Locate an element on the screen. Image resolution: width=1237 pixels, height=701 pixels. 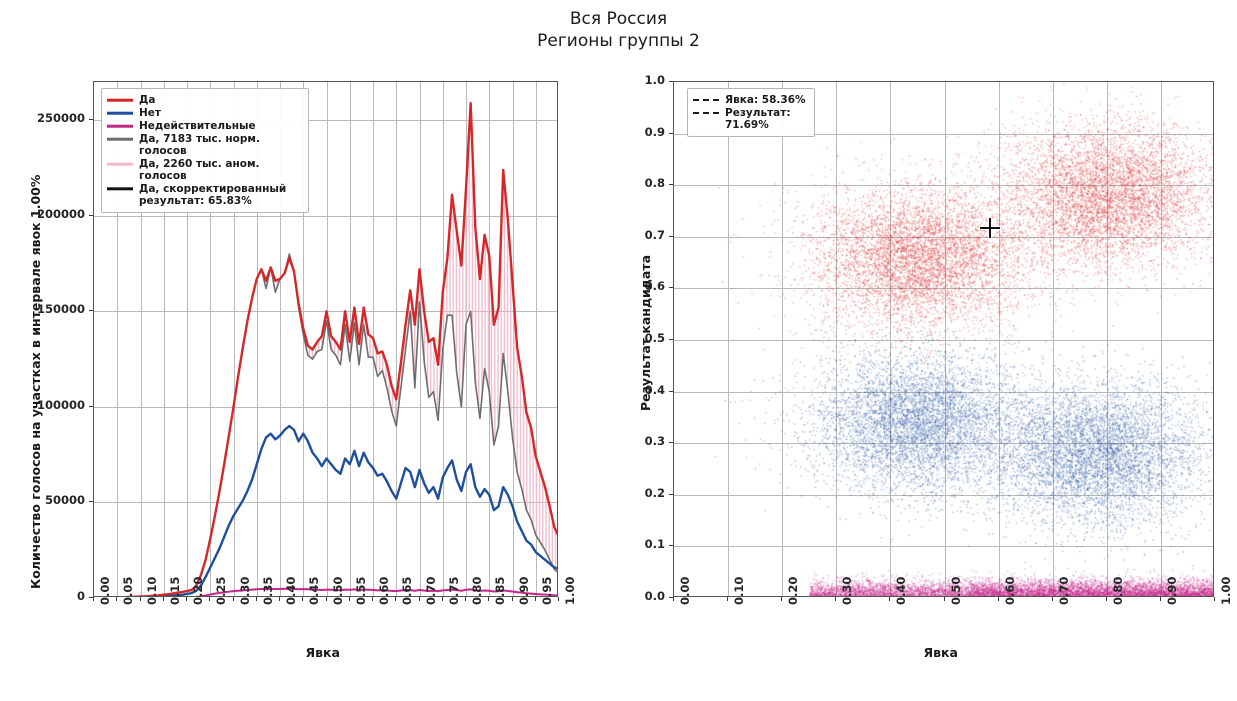
ytick-label: 0.7 is located at coordinates (654, 234).